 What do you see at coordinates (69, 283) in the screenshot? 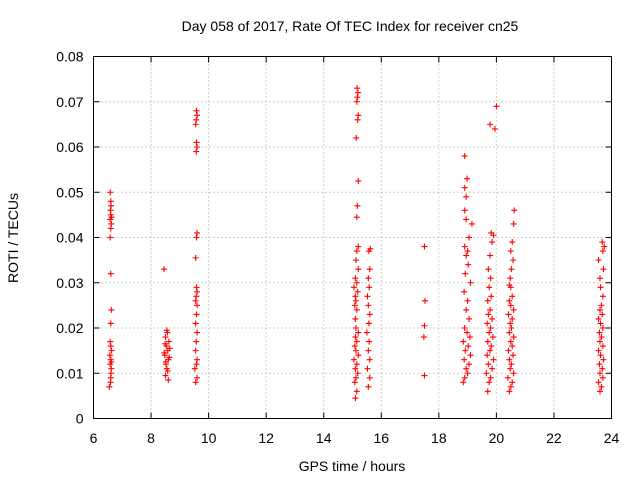
I see `y-tick-label: 0.03` at bounding box center [69, 283].